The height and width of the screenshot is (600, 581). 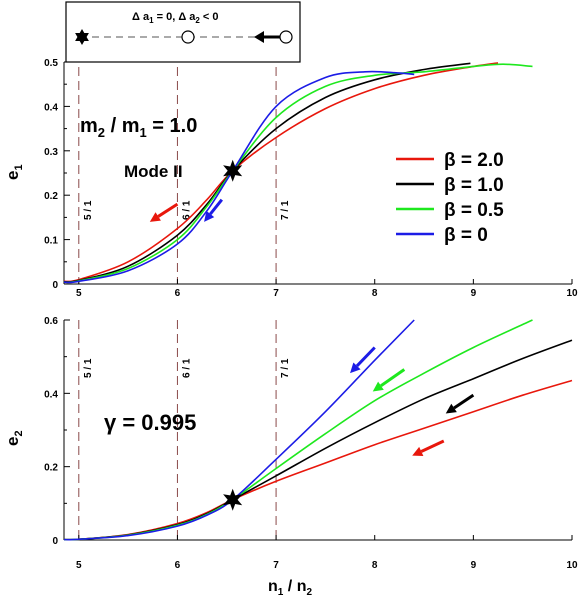 I want to click on bottom-x-tick-label: 10, so click(x=572, y=565).